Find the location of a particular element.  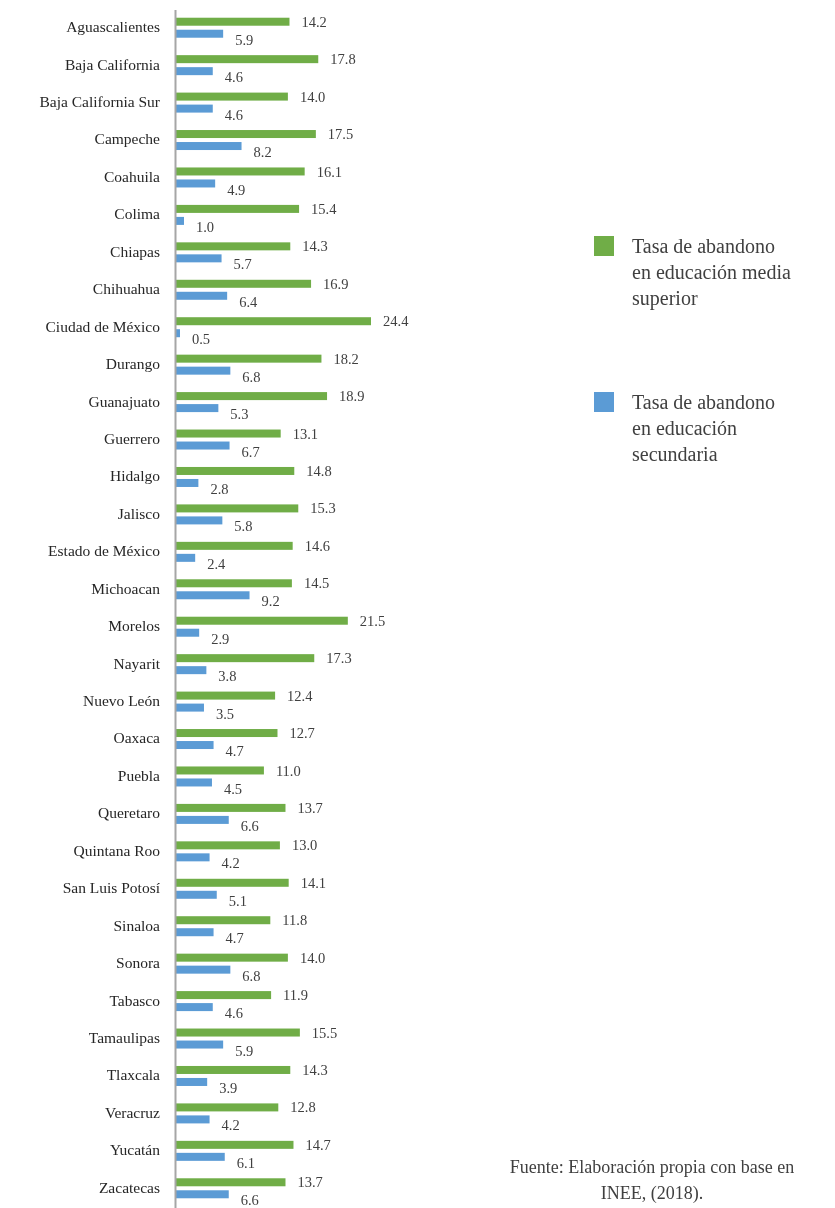

data-label: 5.9 is located at coordinates (244, 1050).